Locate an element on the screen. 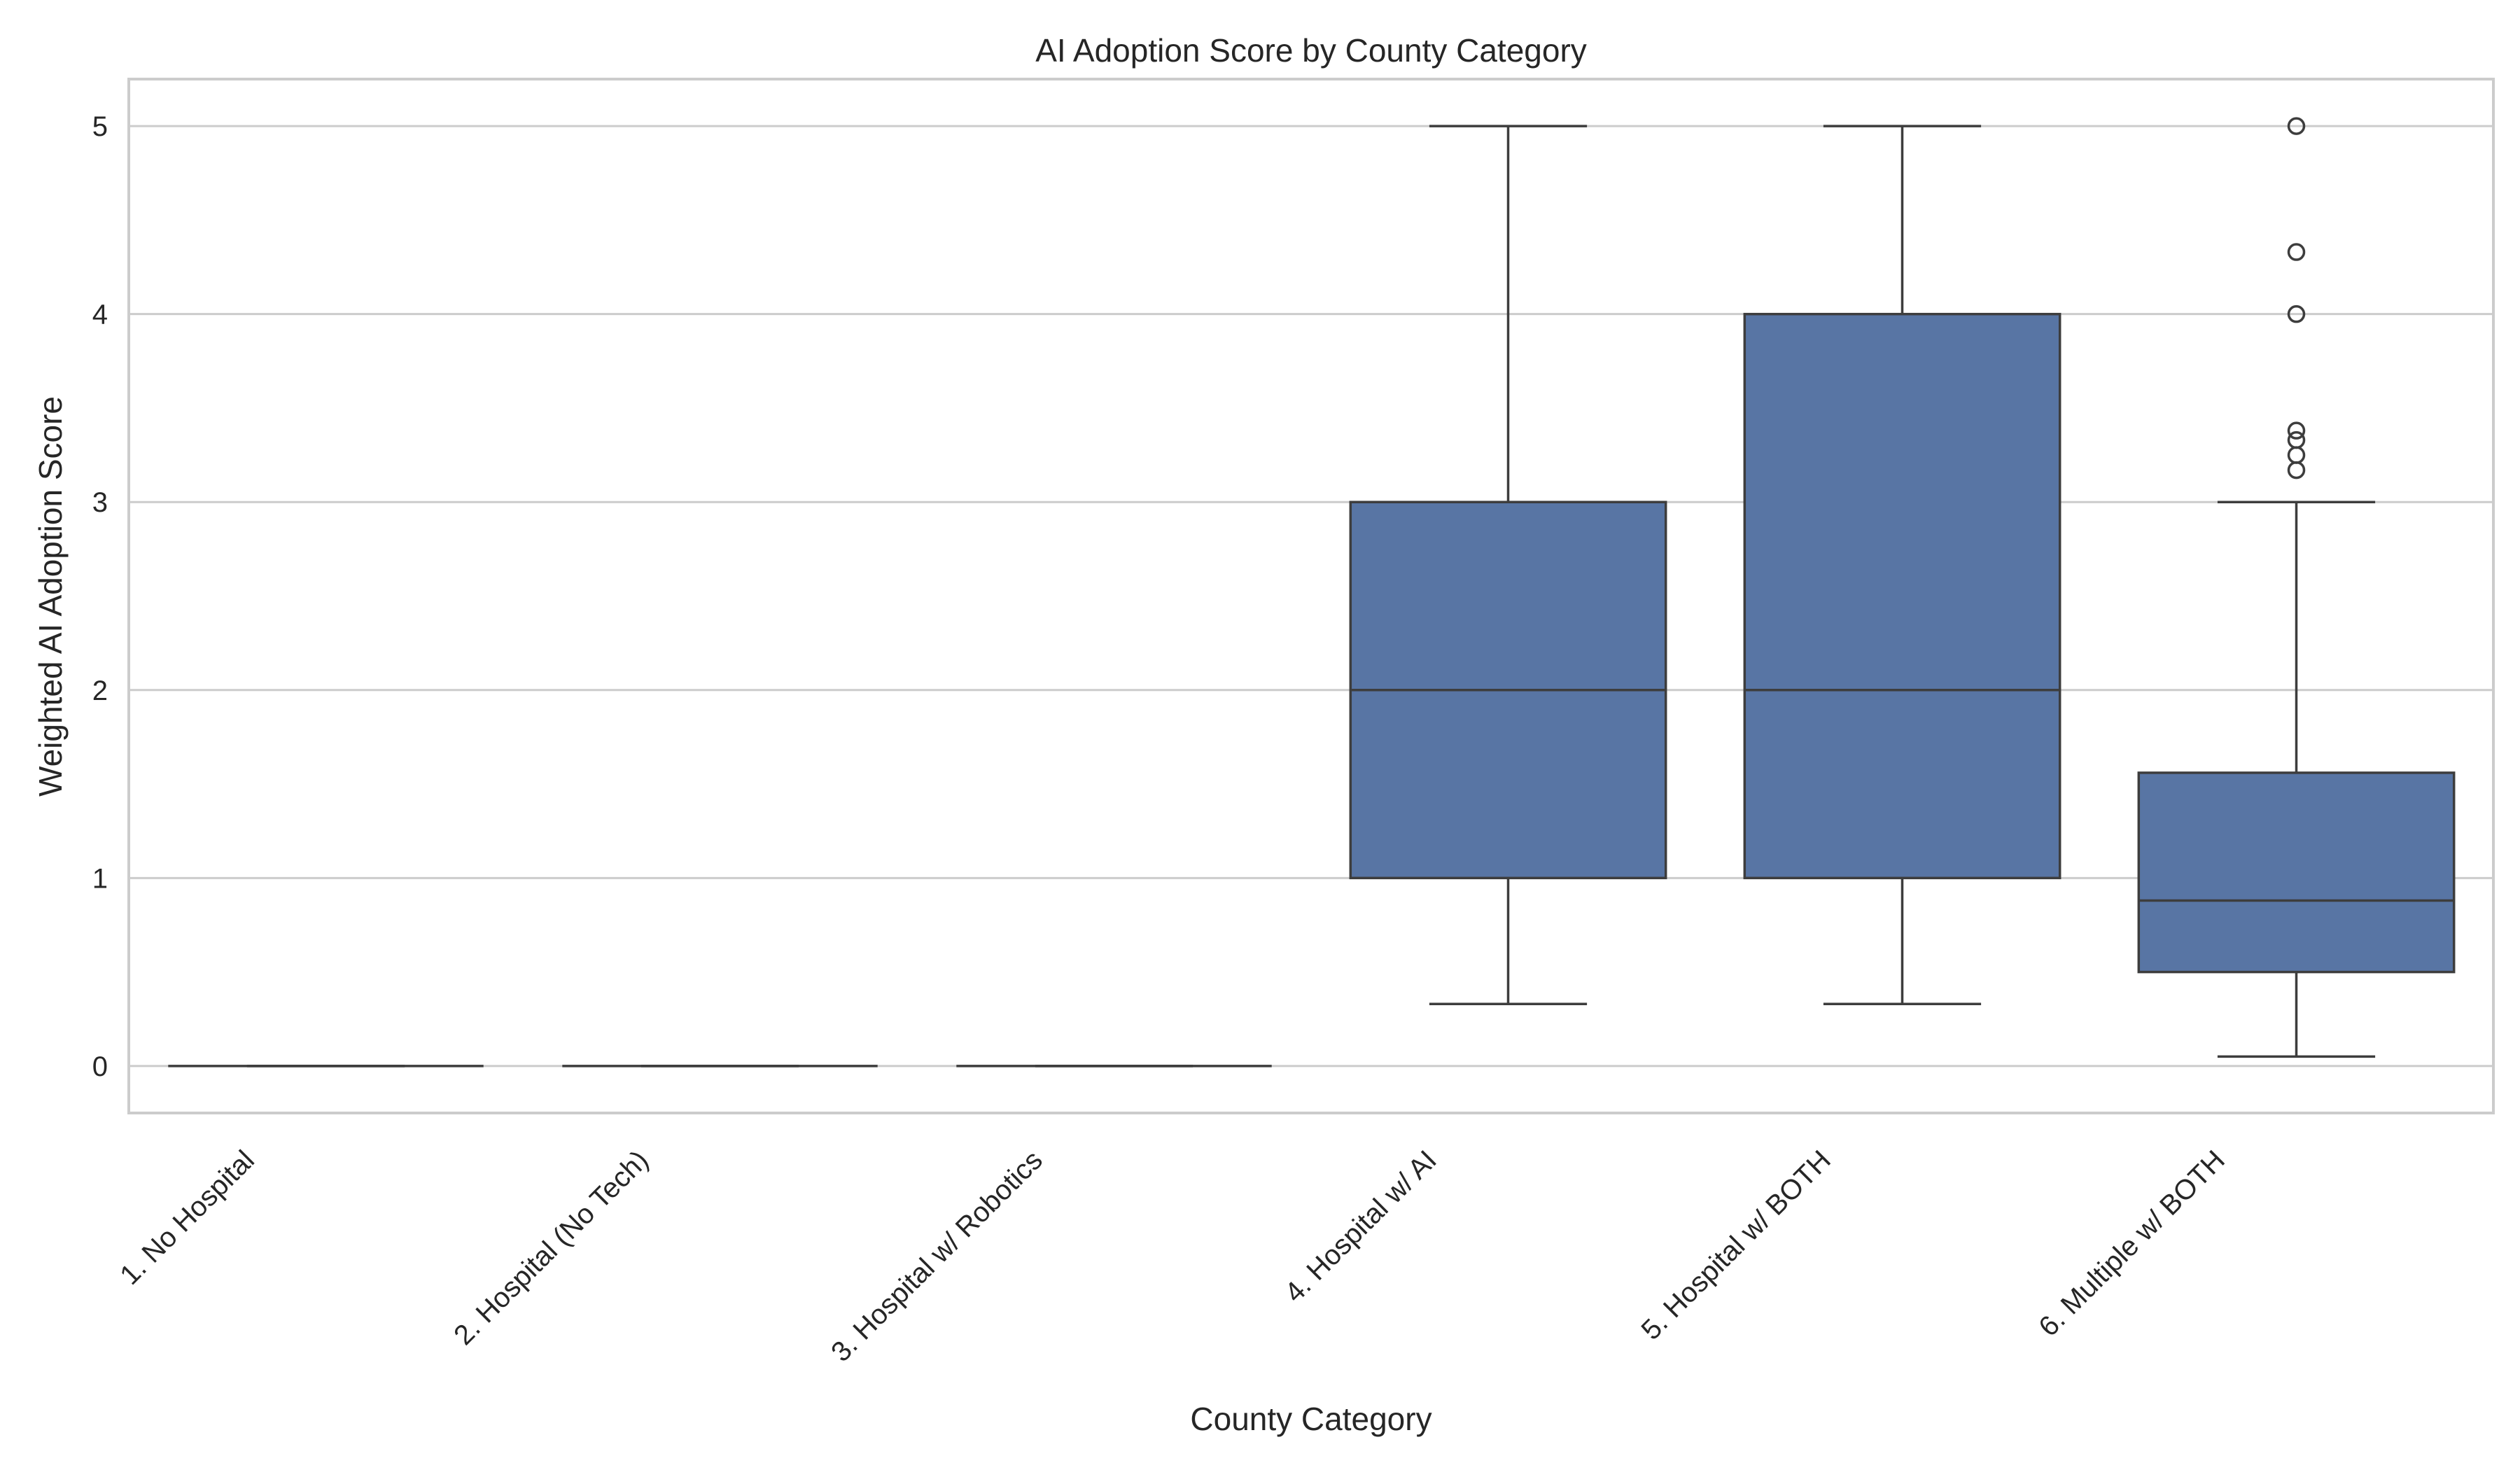 This screenshot has width=2520, height=1470. x-tick-label: 4. Hospital w/ AI is located at coordinates (1361, 1226).